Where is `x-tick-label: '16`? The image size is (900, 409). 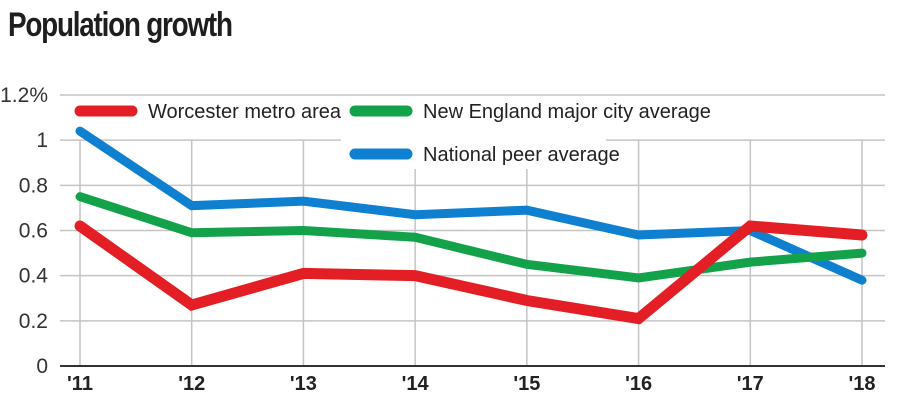
x-tick-label: '16 is located at coordinates (638, 384).